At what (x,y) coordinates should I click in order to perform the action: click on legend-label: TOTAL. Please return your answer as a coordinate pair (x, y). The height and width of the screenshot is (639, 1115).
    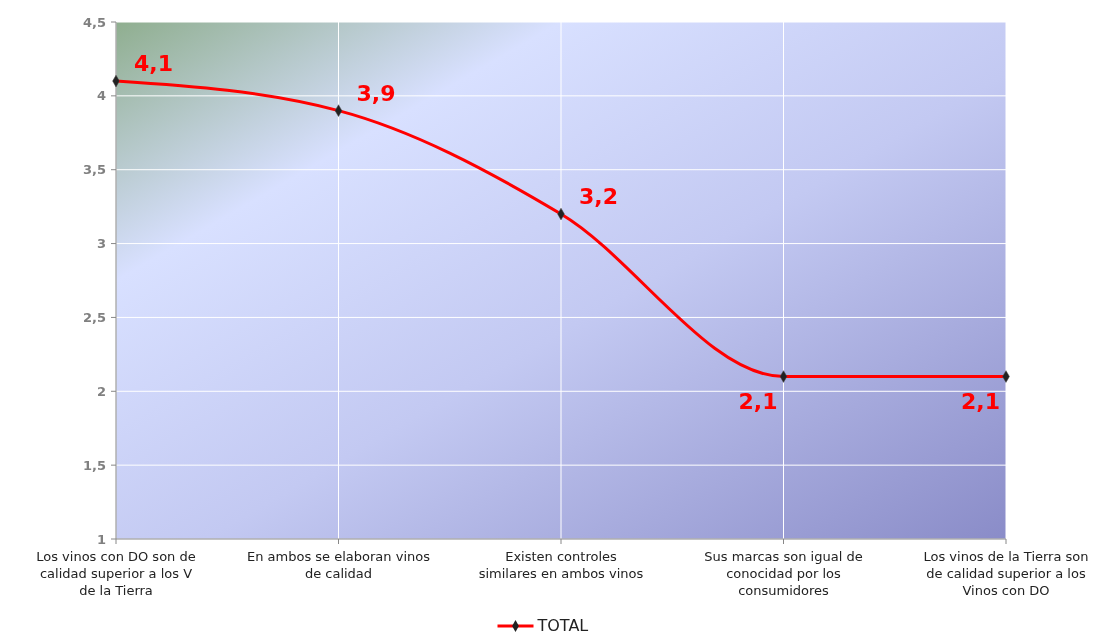
    Looking at the image, I should click on (562, 625).